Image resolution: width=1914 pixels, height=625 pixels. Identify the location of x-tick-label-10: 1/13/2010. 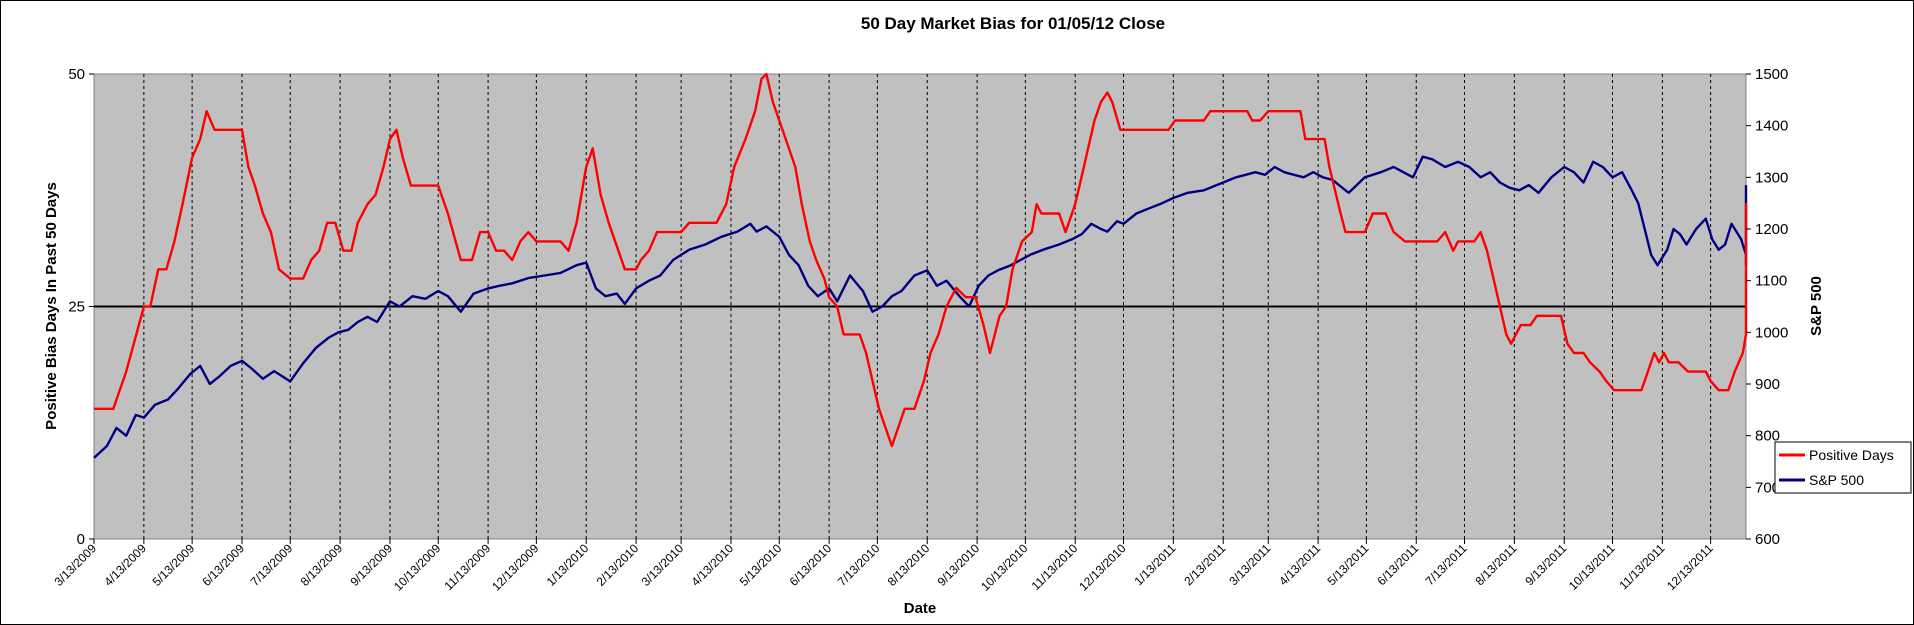
(568, 565).